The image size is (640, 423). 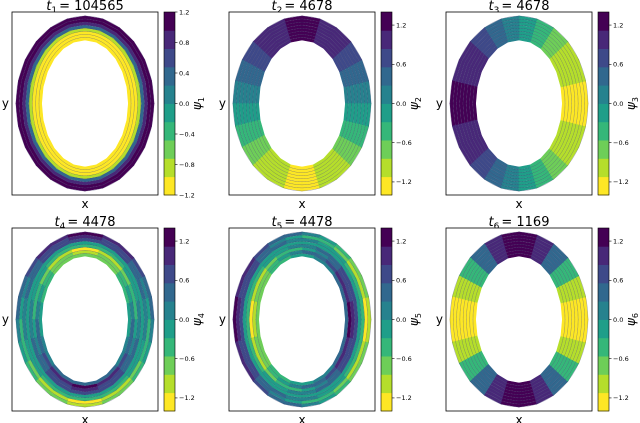 I want to click on panel-title: t5 = 4478, so click(x=302, y=223).